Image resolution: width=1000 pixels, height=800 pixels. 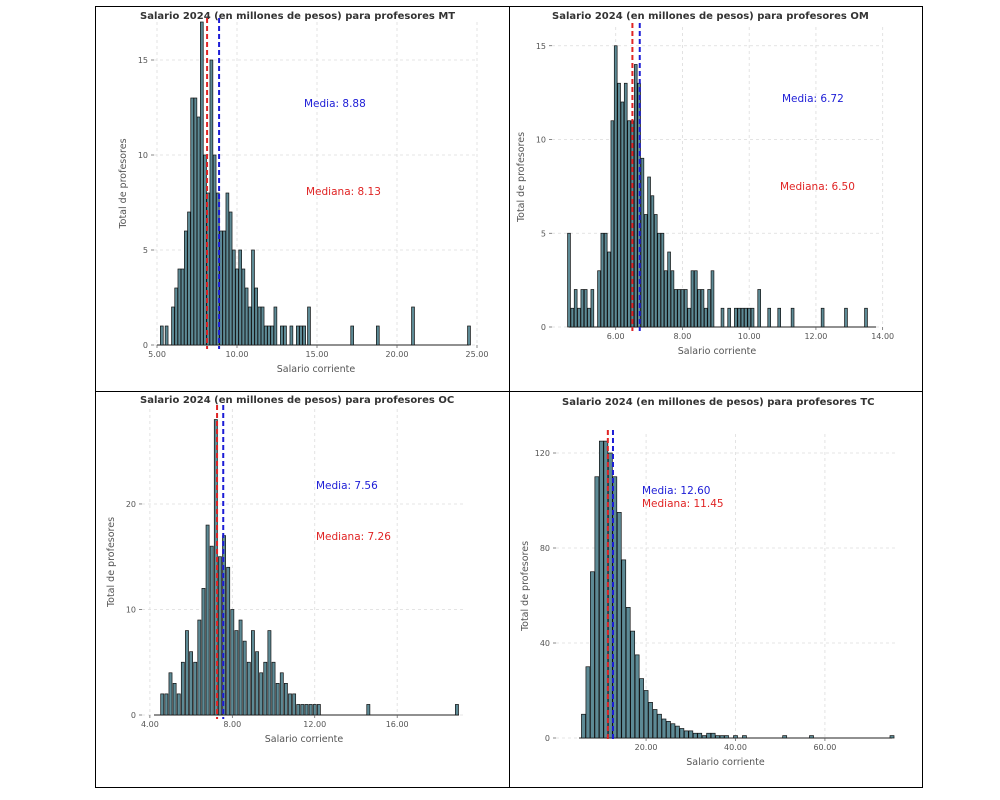 I want to click on median-label: Mediana: 11.45, so click(x=683, y=504).